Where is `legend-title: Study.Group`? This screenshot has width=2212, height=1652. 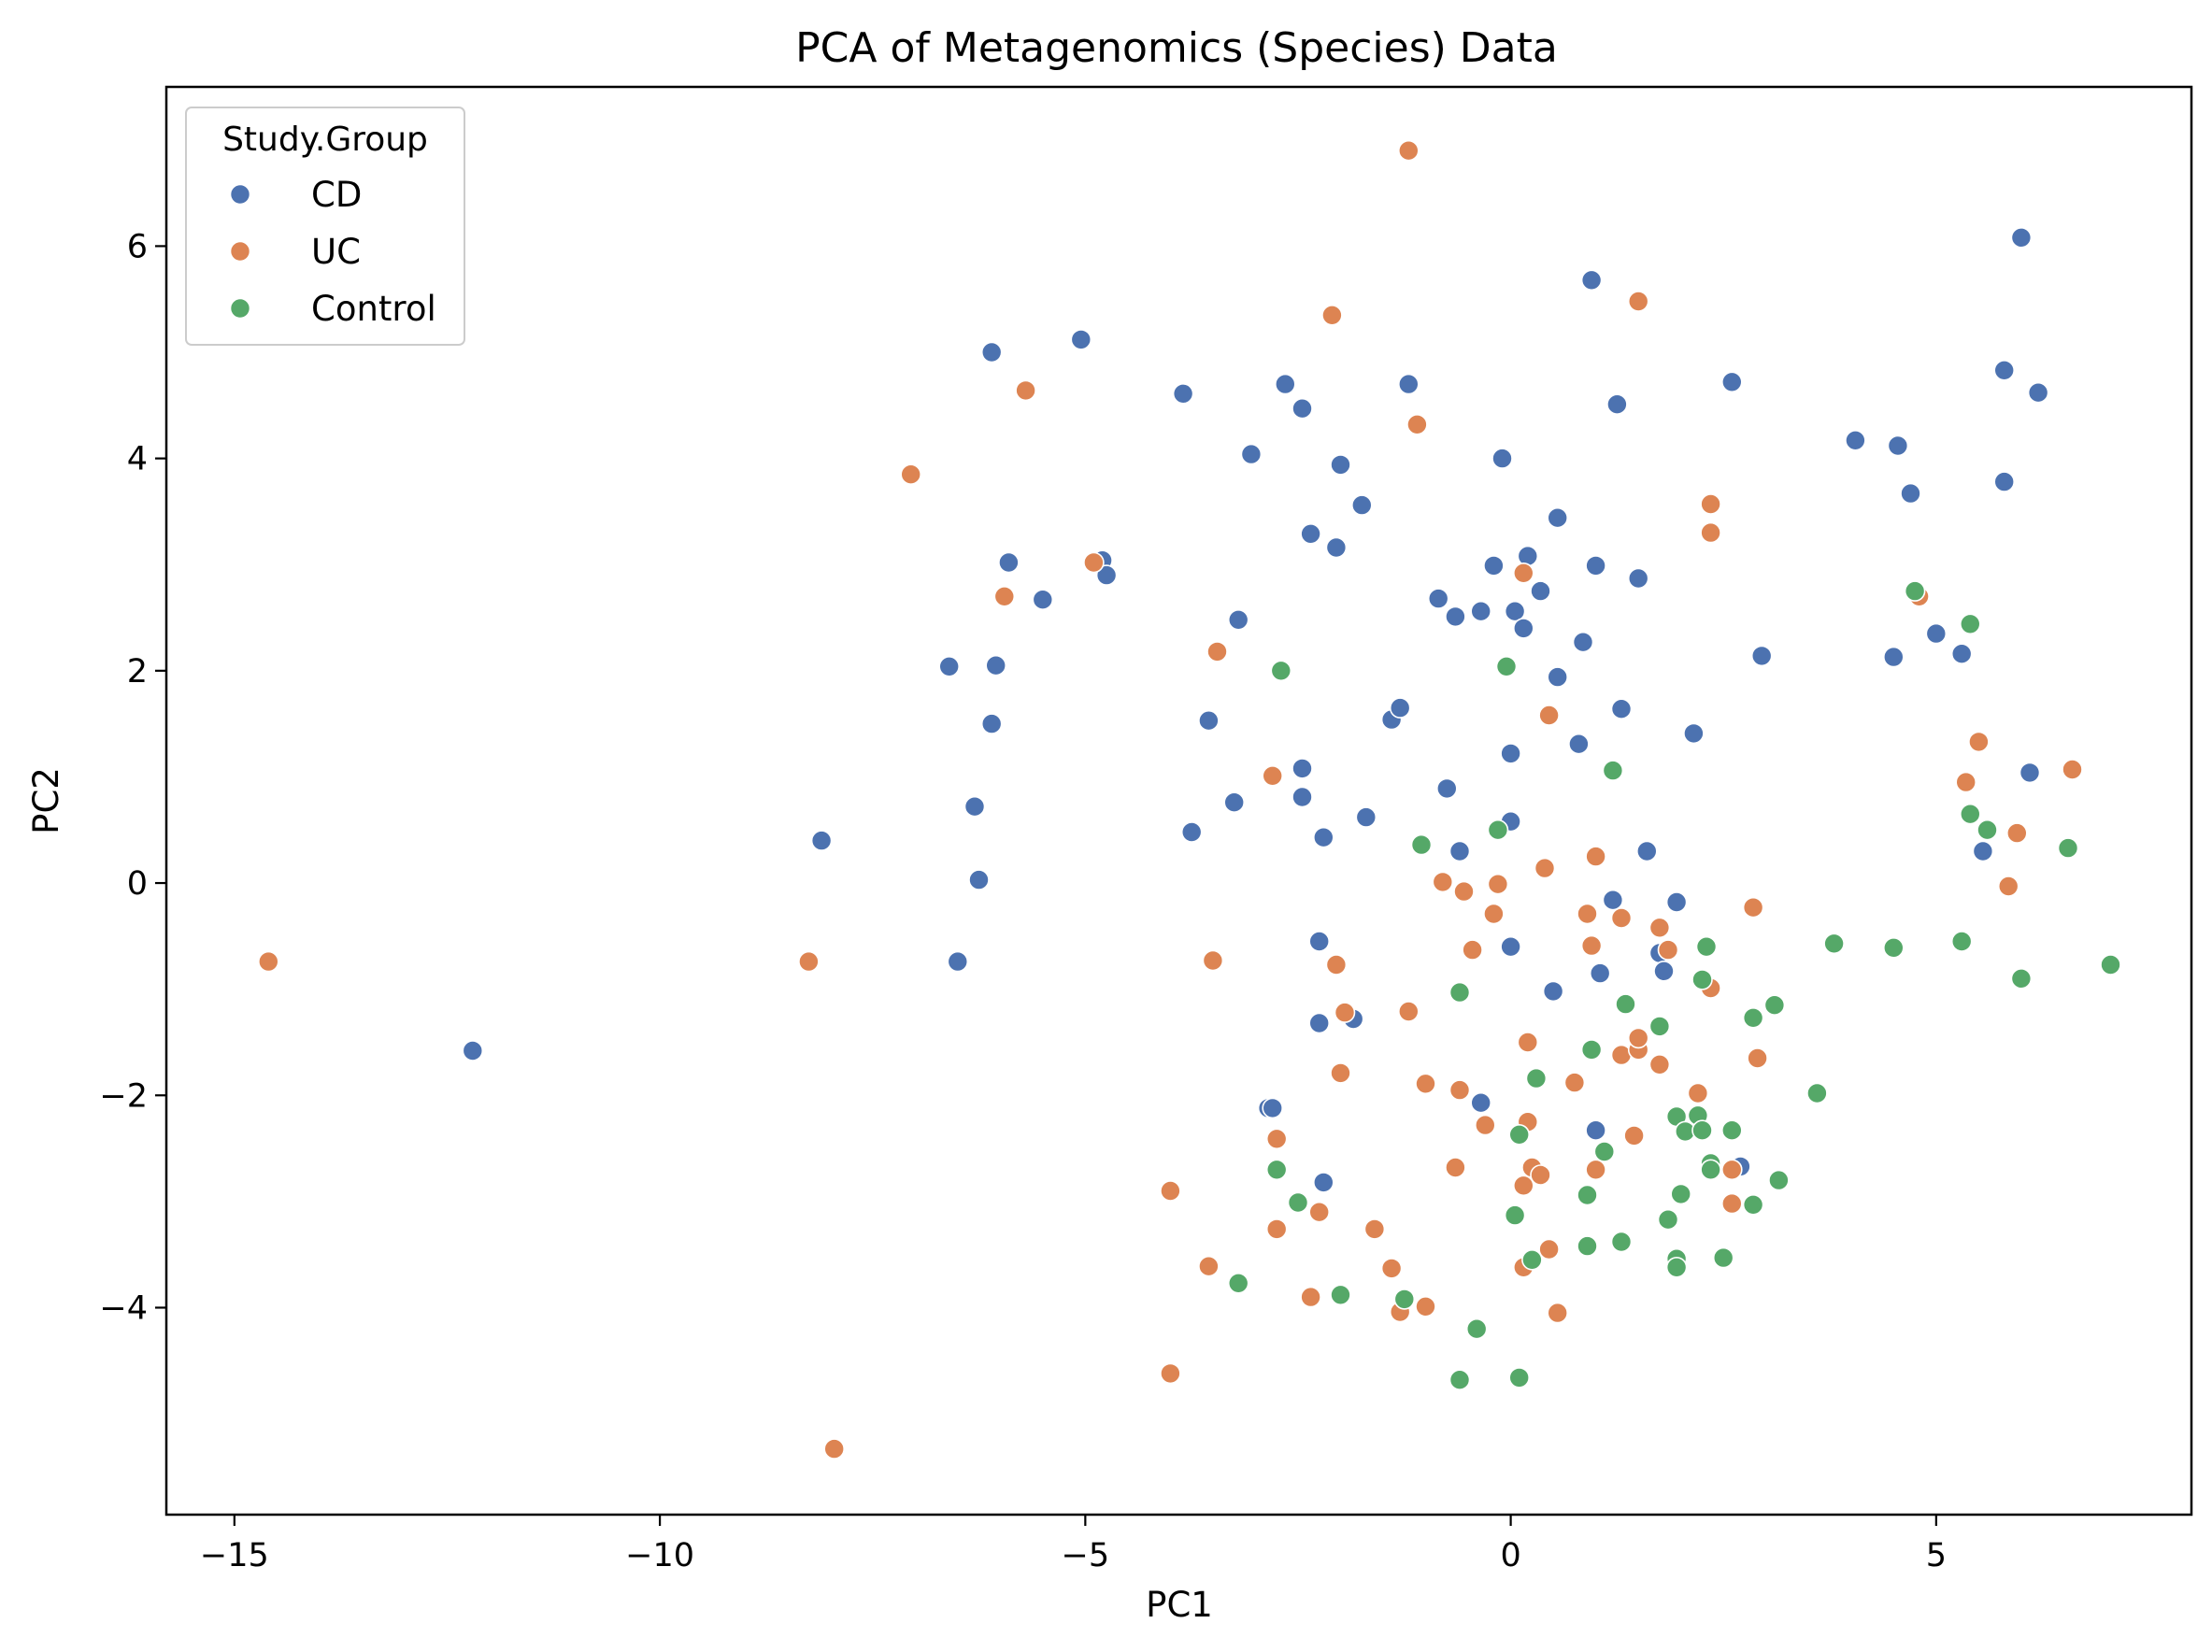 legend-title: Study.Group is located at coordinates (325, 140).